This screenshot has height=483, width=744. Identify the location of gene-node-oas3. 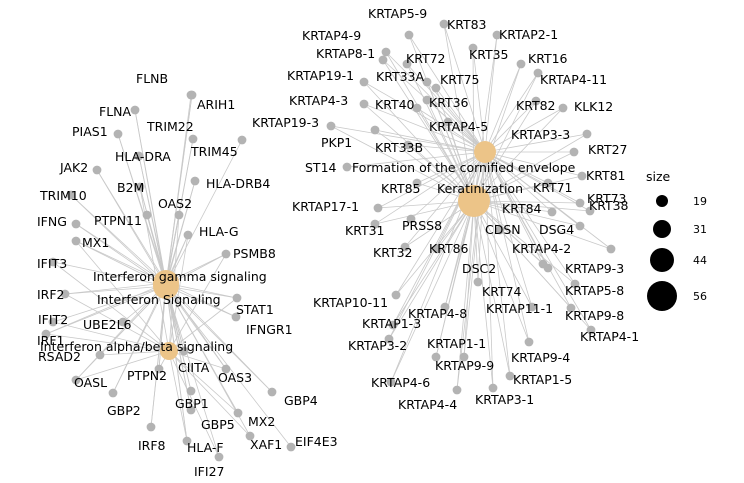
(226, 369).